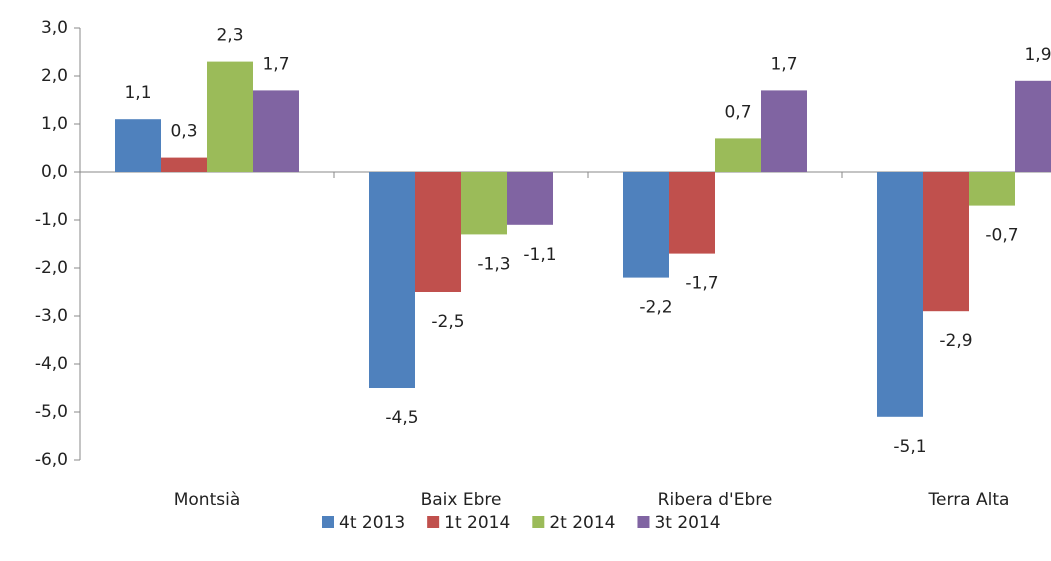 Image resolution: width=1051 pixels, height=561 pixels. I want to click on data-label: -0,7, so click(1001, 236).